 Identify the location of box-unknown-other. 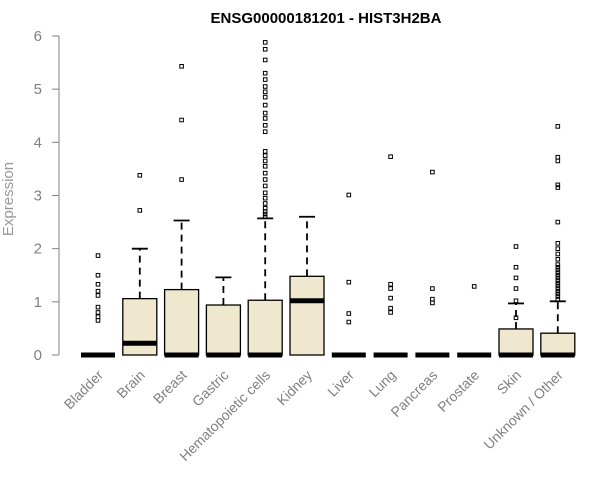
(558, 241).